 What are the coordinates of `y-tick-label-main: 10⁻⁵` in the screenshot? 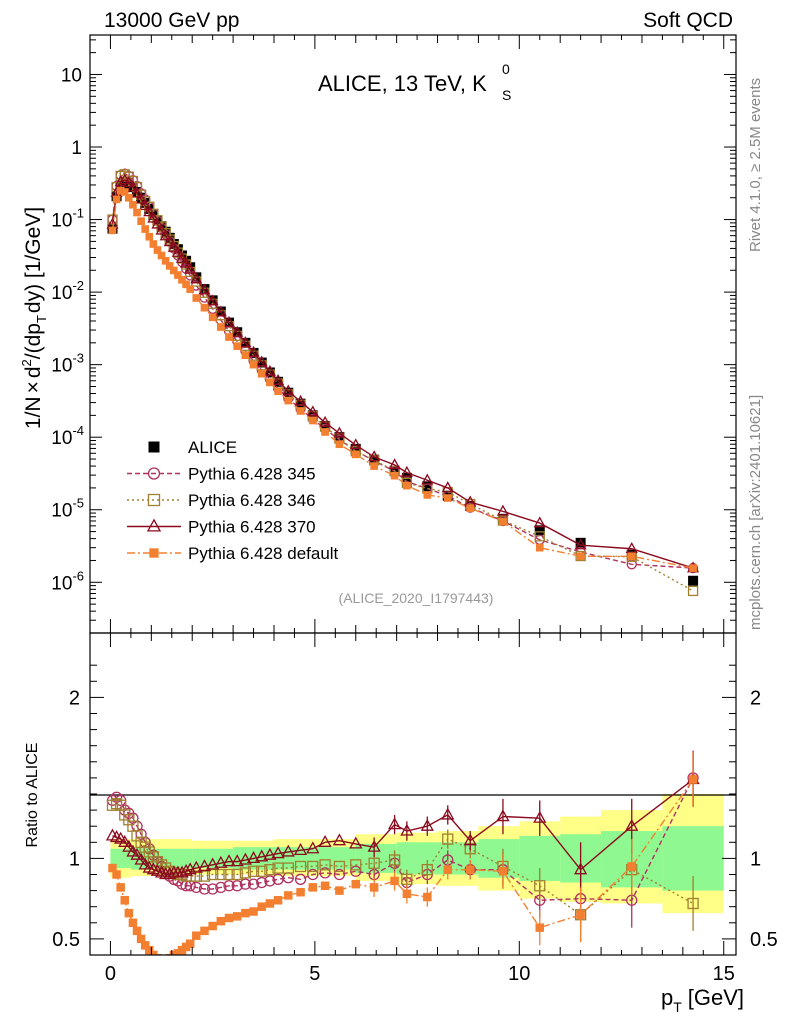 It's located at (67, 509).